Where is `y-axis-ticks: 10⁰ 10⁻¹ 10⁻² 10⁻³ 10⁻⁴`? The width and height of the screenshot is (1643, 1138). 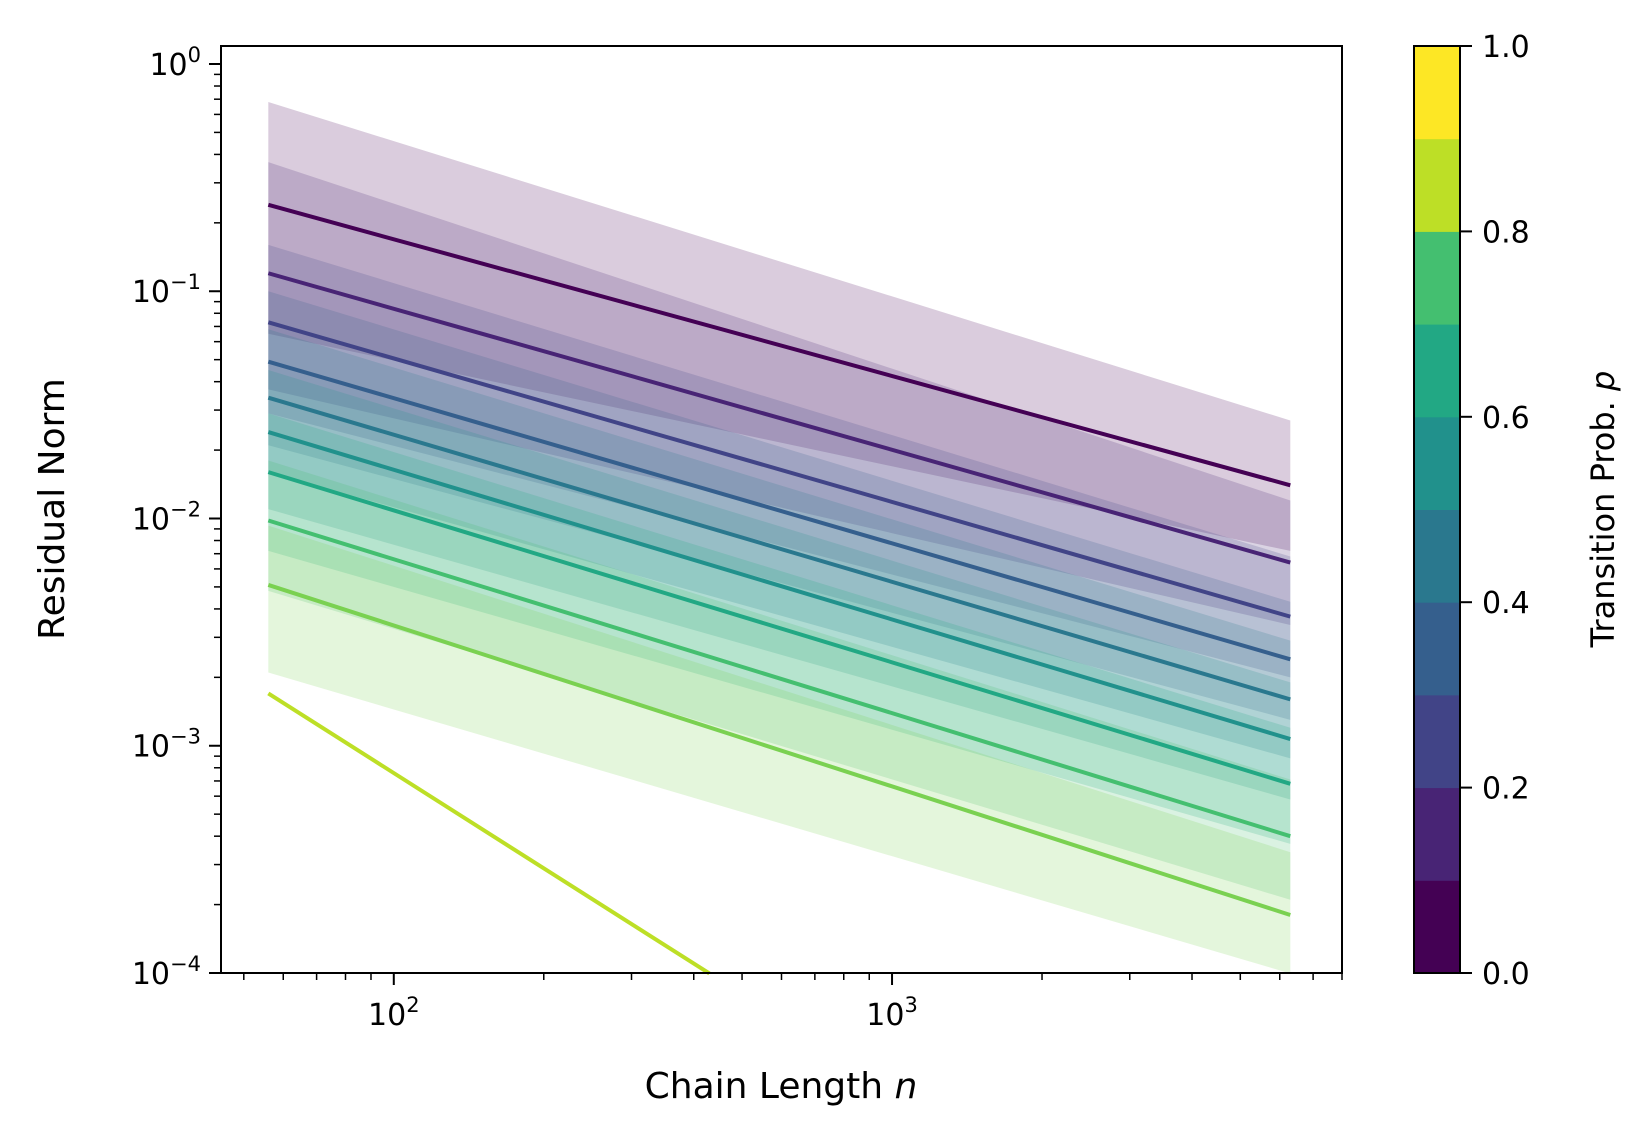
y-axis-ticks: 10⁰ 10⁻¹ 10⁻² 10⁻³ 10⁻⁴ is located at coordinates (176, 517).